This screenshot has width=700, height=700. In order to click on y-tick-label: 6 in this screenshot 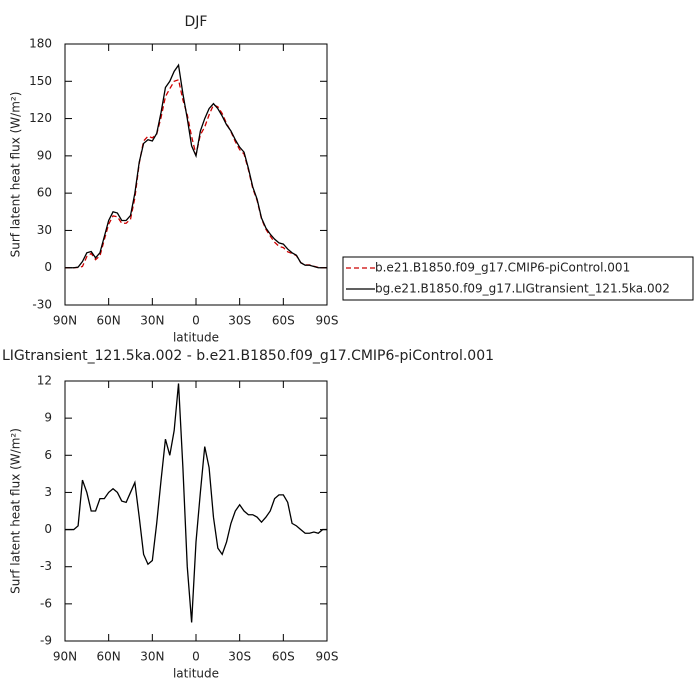, I will do `click(48, 455)`.